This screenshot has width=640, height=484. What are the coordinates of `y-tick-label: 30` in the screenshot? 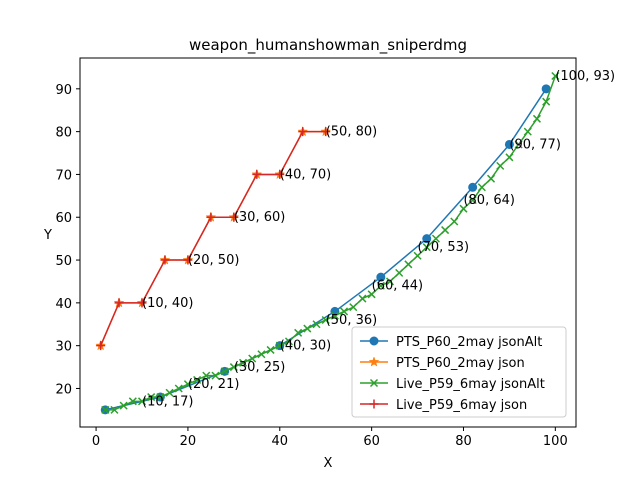 It's located at (63, 347).